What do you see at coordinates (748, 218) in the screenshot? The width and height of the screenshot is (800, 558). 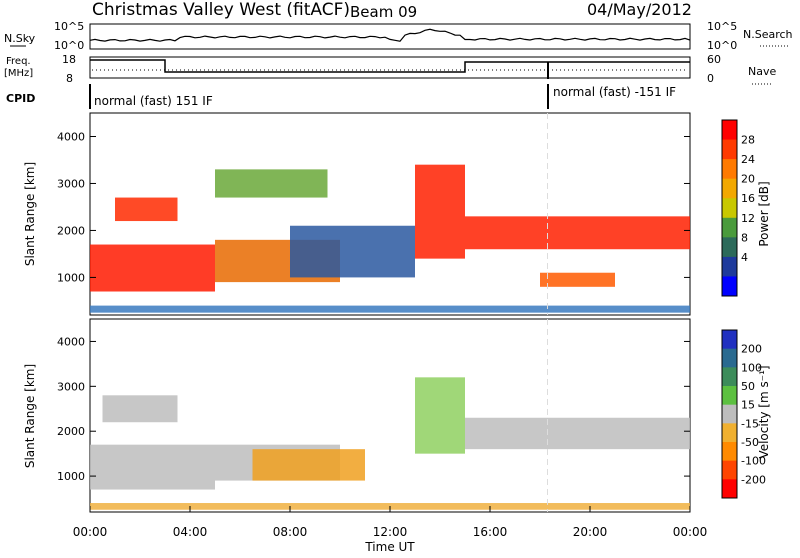 I see `power-colorbar-tick-4: 12` at bounding box center [748, 218].